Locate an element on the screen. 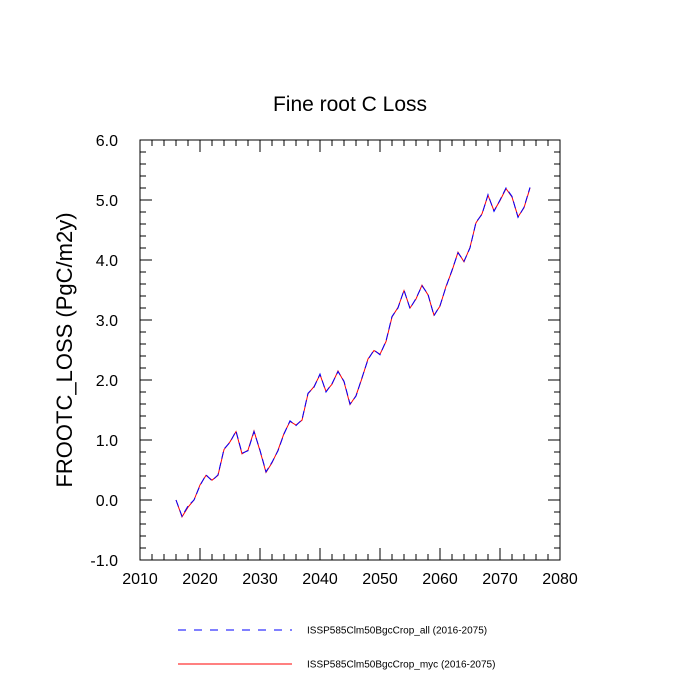 The image size is (700, 700). y-tick-label: 2.0 is located at coordinates (107, 381).